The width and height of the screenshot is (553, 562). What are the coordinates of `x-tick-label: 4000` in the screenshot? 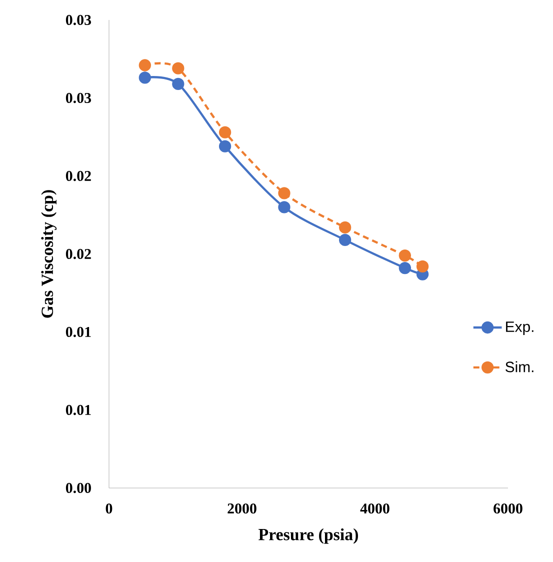 It's located at (375, 508).